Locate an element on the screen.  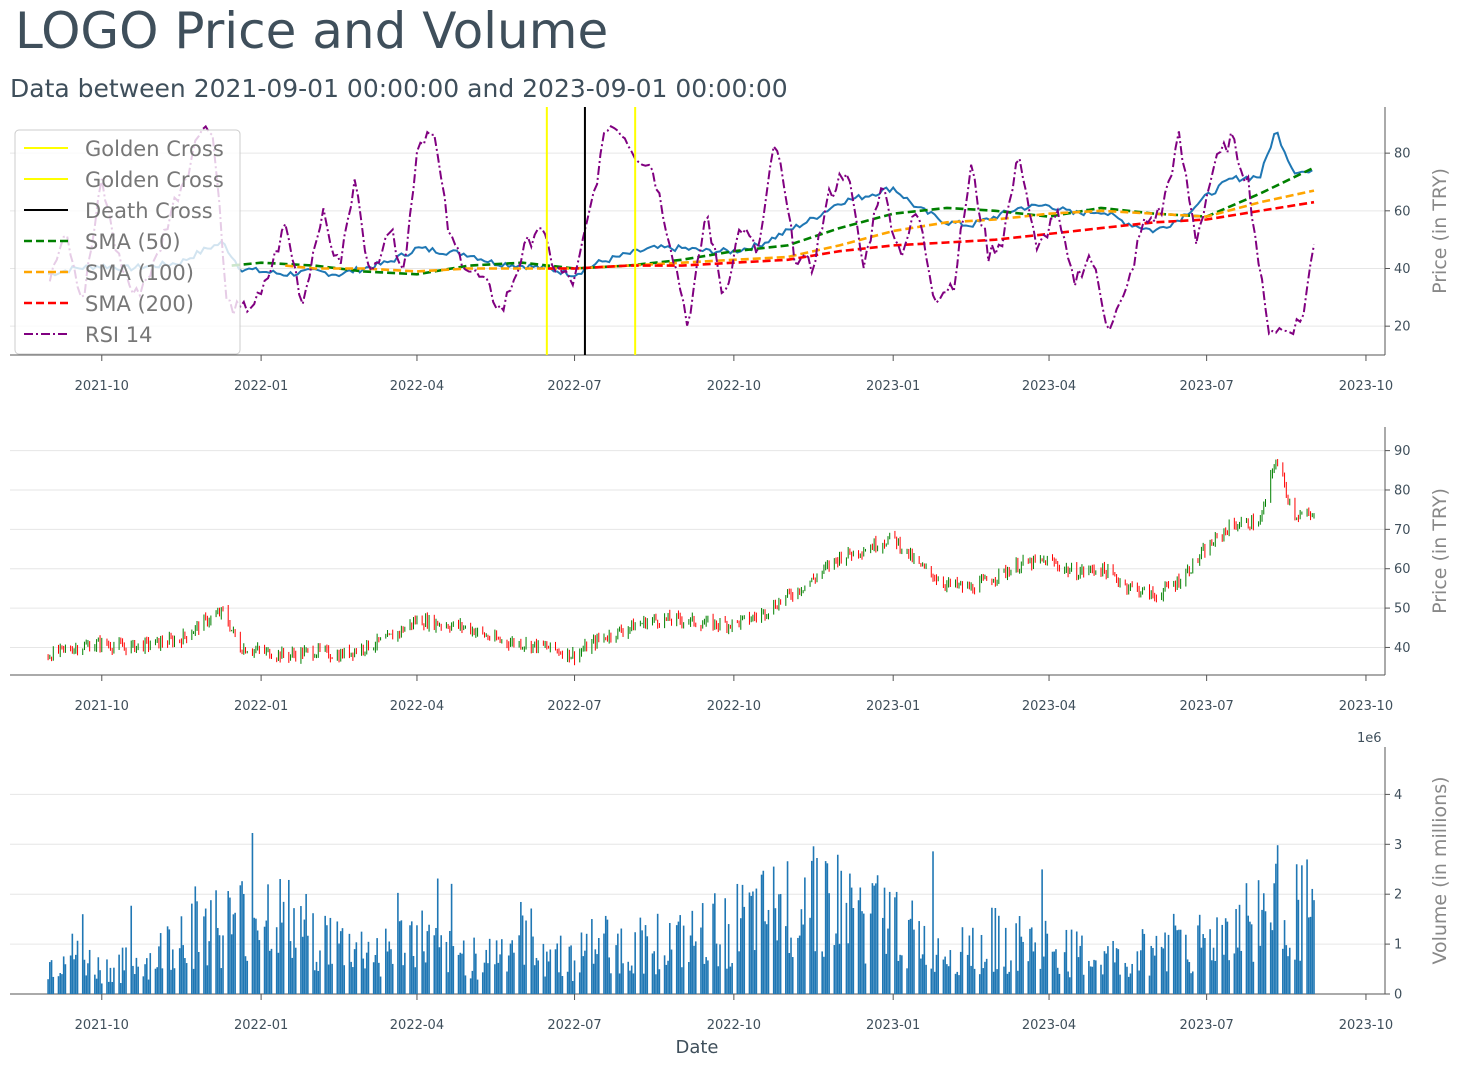
legend-box is located at coordinates (127, 242).